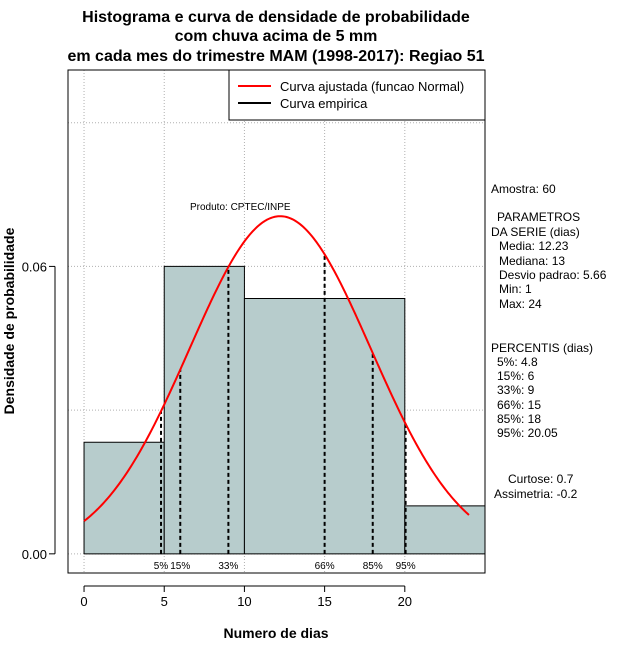 The image size is (640, 660). Describe the element at coordinates (324, 601) in the screenshot. I see `x-tick-label-3: 15` at that location.